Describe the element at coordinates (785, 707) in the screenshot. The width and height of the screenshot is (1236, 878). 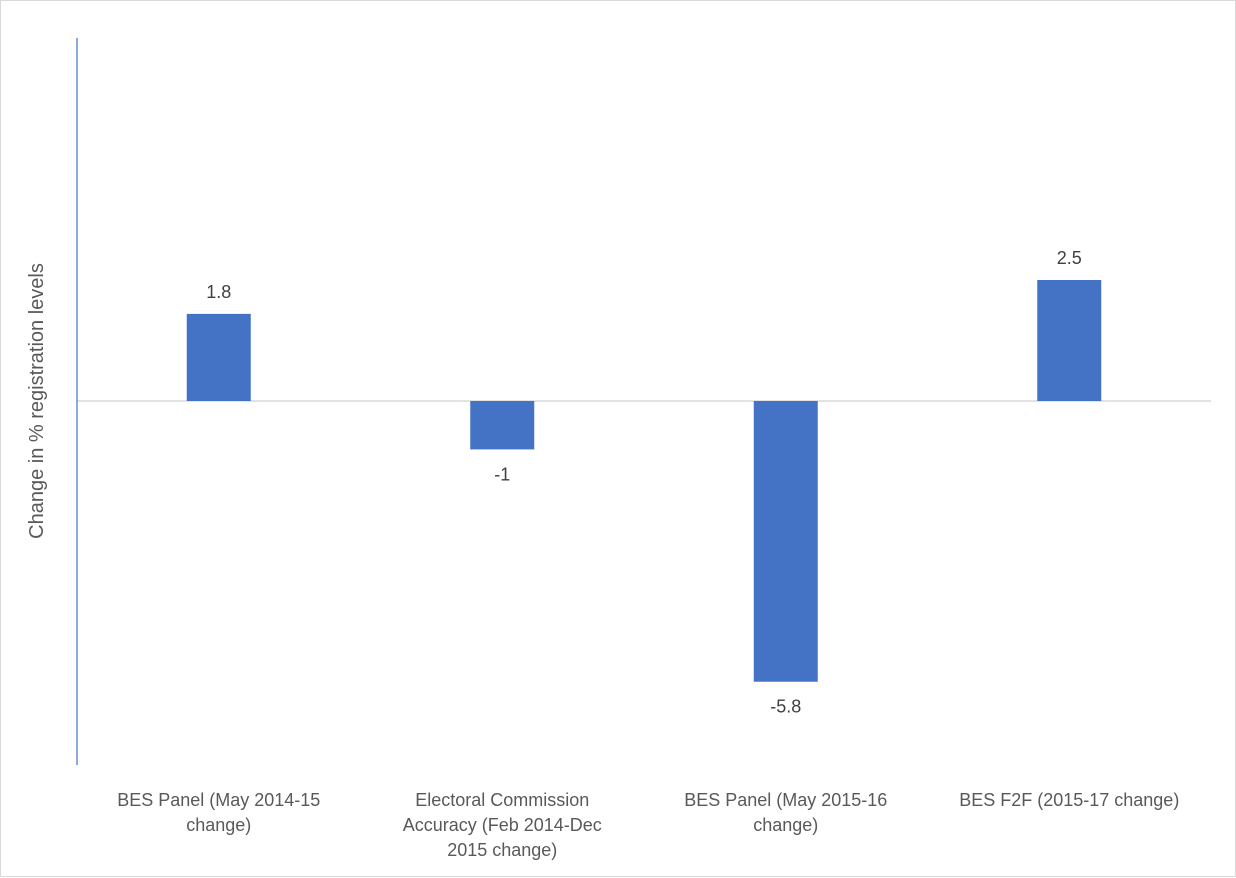
I see `data-label-3: -5.8` at that location.